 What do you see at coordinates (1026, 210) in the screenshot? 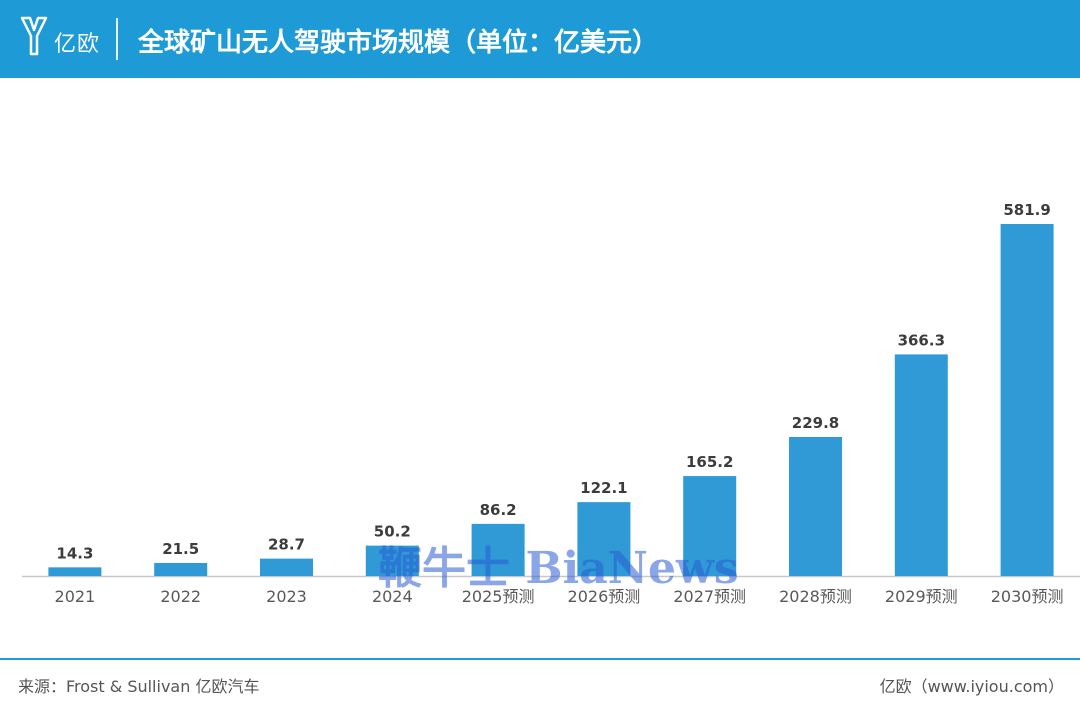
I see `data-label: 581.9` at bounding box center [1026, 210].